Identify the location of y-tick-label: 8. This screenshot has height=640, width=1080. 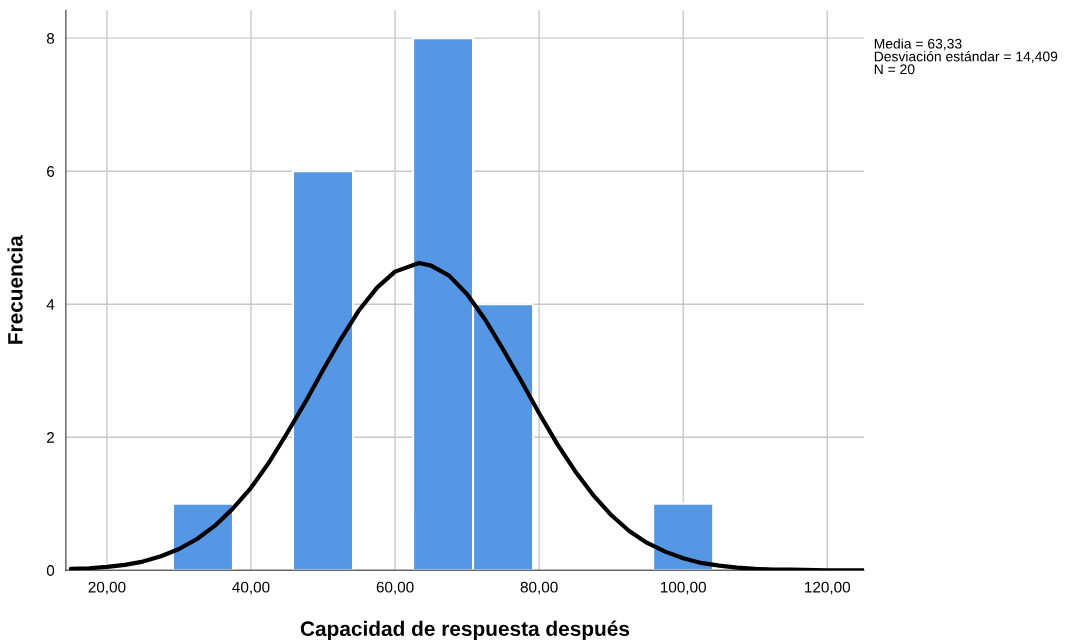
(50, 38).